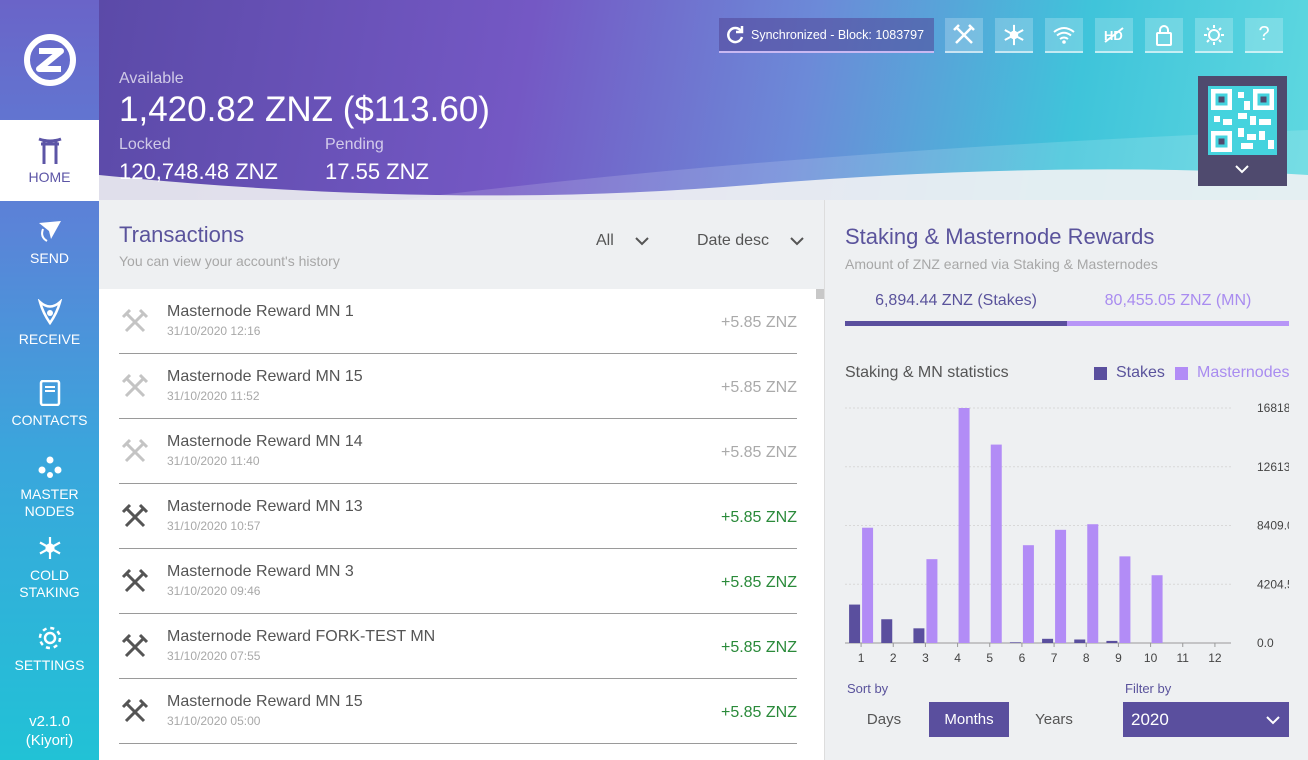 This screenshot has width=1308, height=760. What do you see at coordinates (969, 719) in the screenshot?
I see `sort-months-button: Months` at bounding box center [969, 719].